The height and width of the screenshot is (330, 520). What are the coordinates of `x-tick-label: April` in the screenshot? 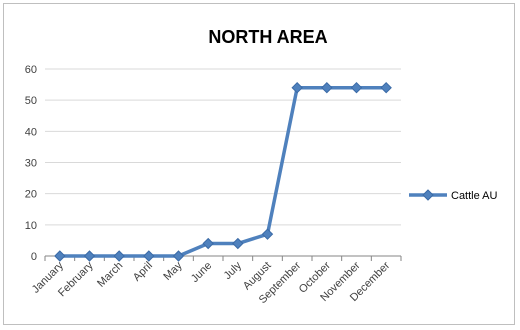 It's located at (143, 272).